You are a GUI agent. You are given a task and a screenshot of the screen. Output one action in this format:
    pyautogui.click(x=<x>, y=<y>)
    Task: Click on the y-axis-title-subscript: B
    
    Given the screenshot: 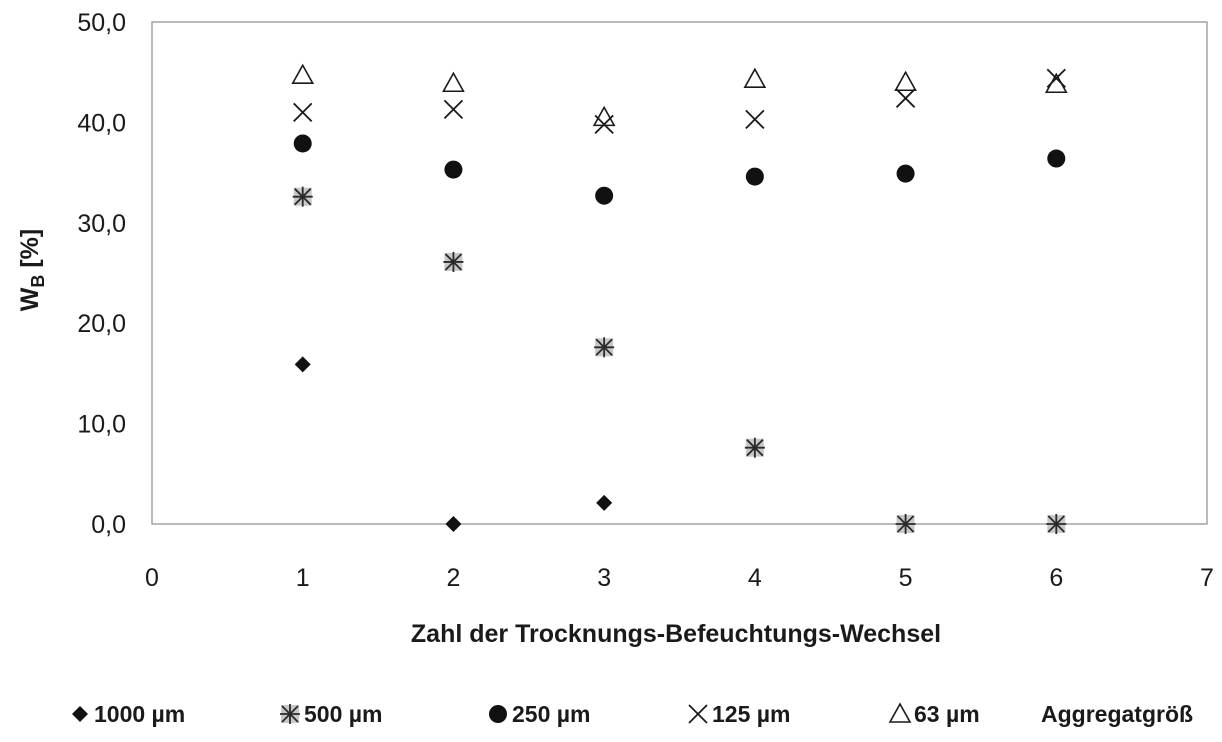 What is the action you would take?
    pyautogui.click(x=38, y=281)
    